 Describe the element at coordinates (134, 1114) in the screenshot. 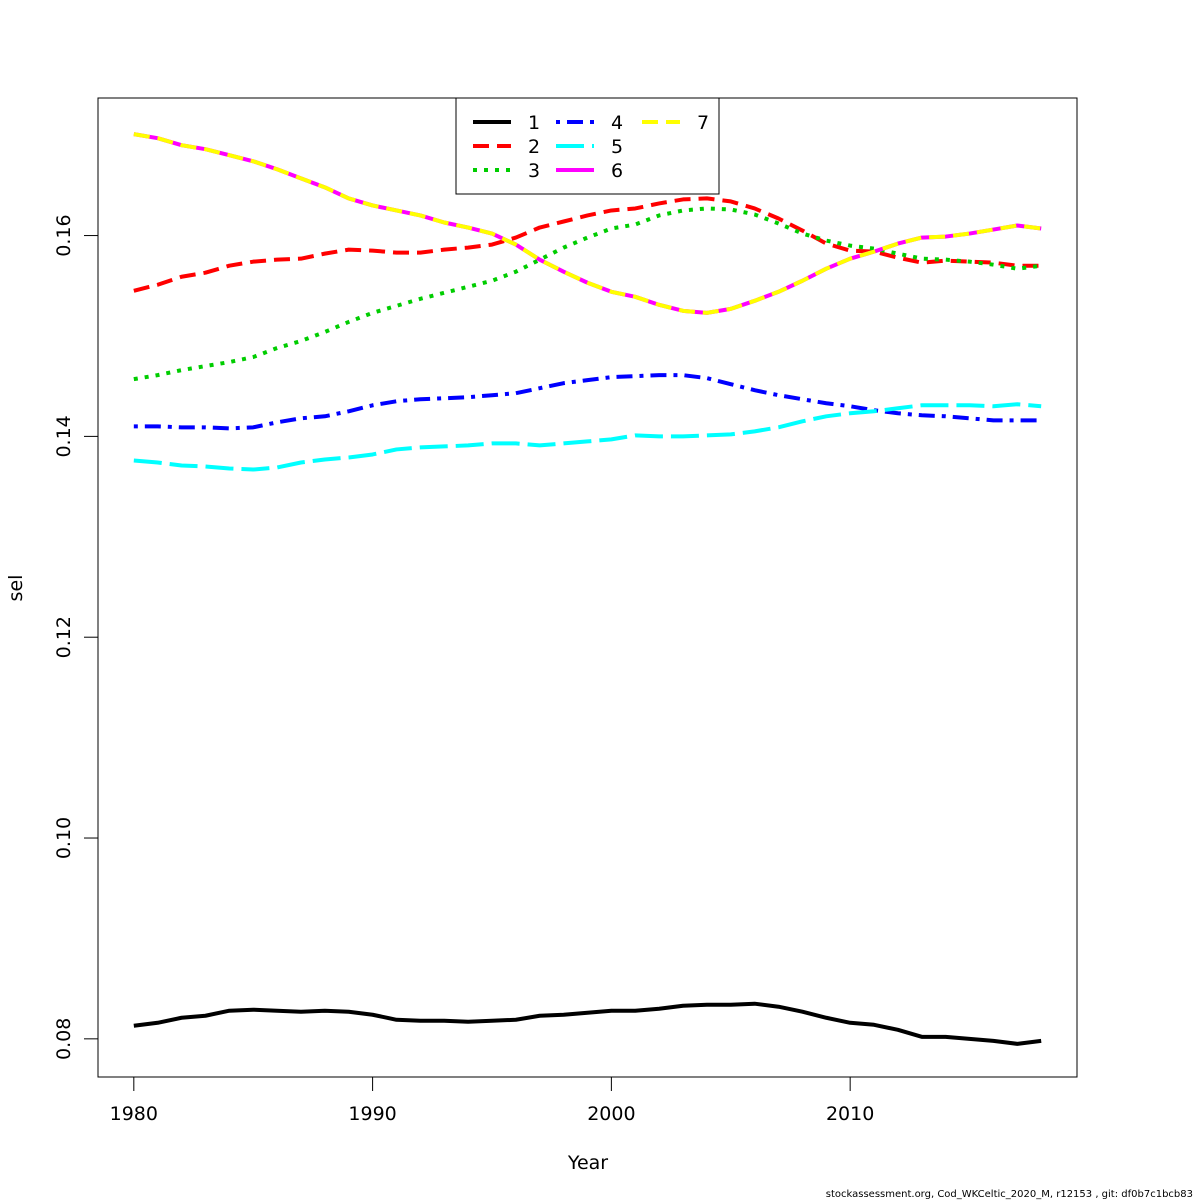

I see `x-tick-label: 1980` at that location.